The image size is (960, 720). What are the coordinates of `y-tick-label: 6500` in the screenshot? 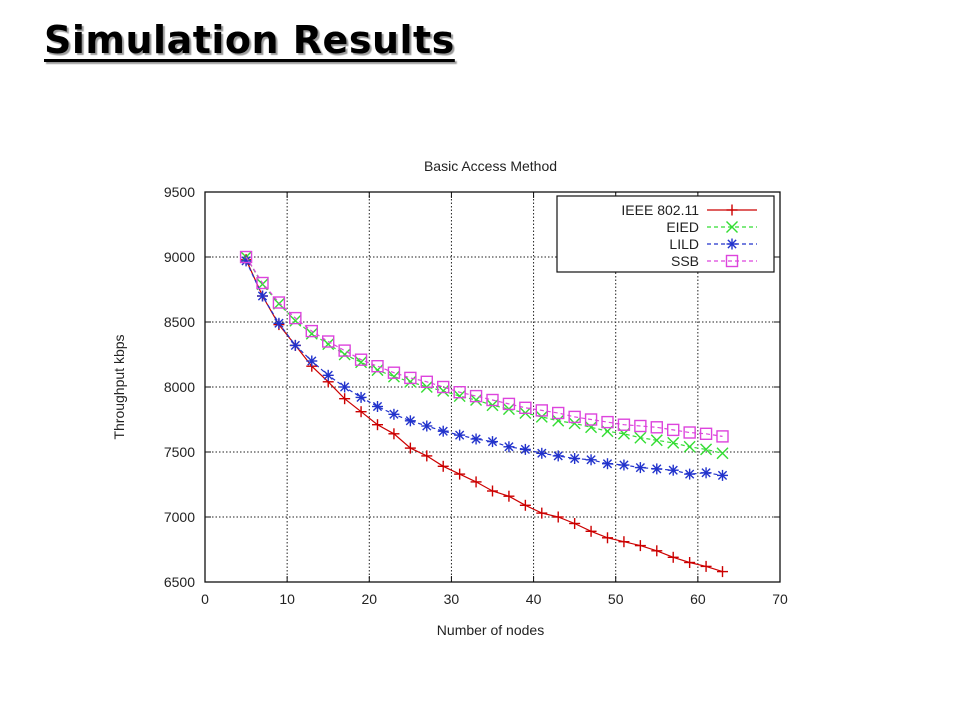 It's located at (179, 582).